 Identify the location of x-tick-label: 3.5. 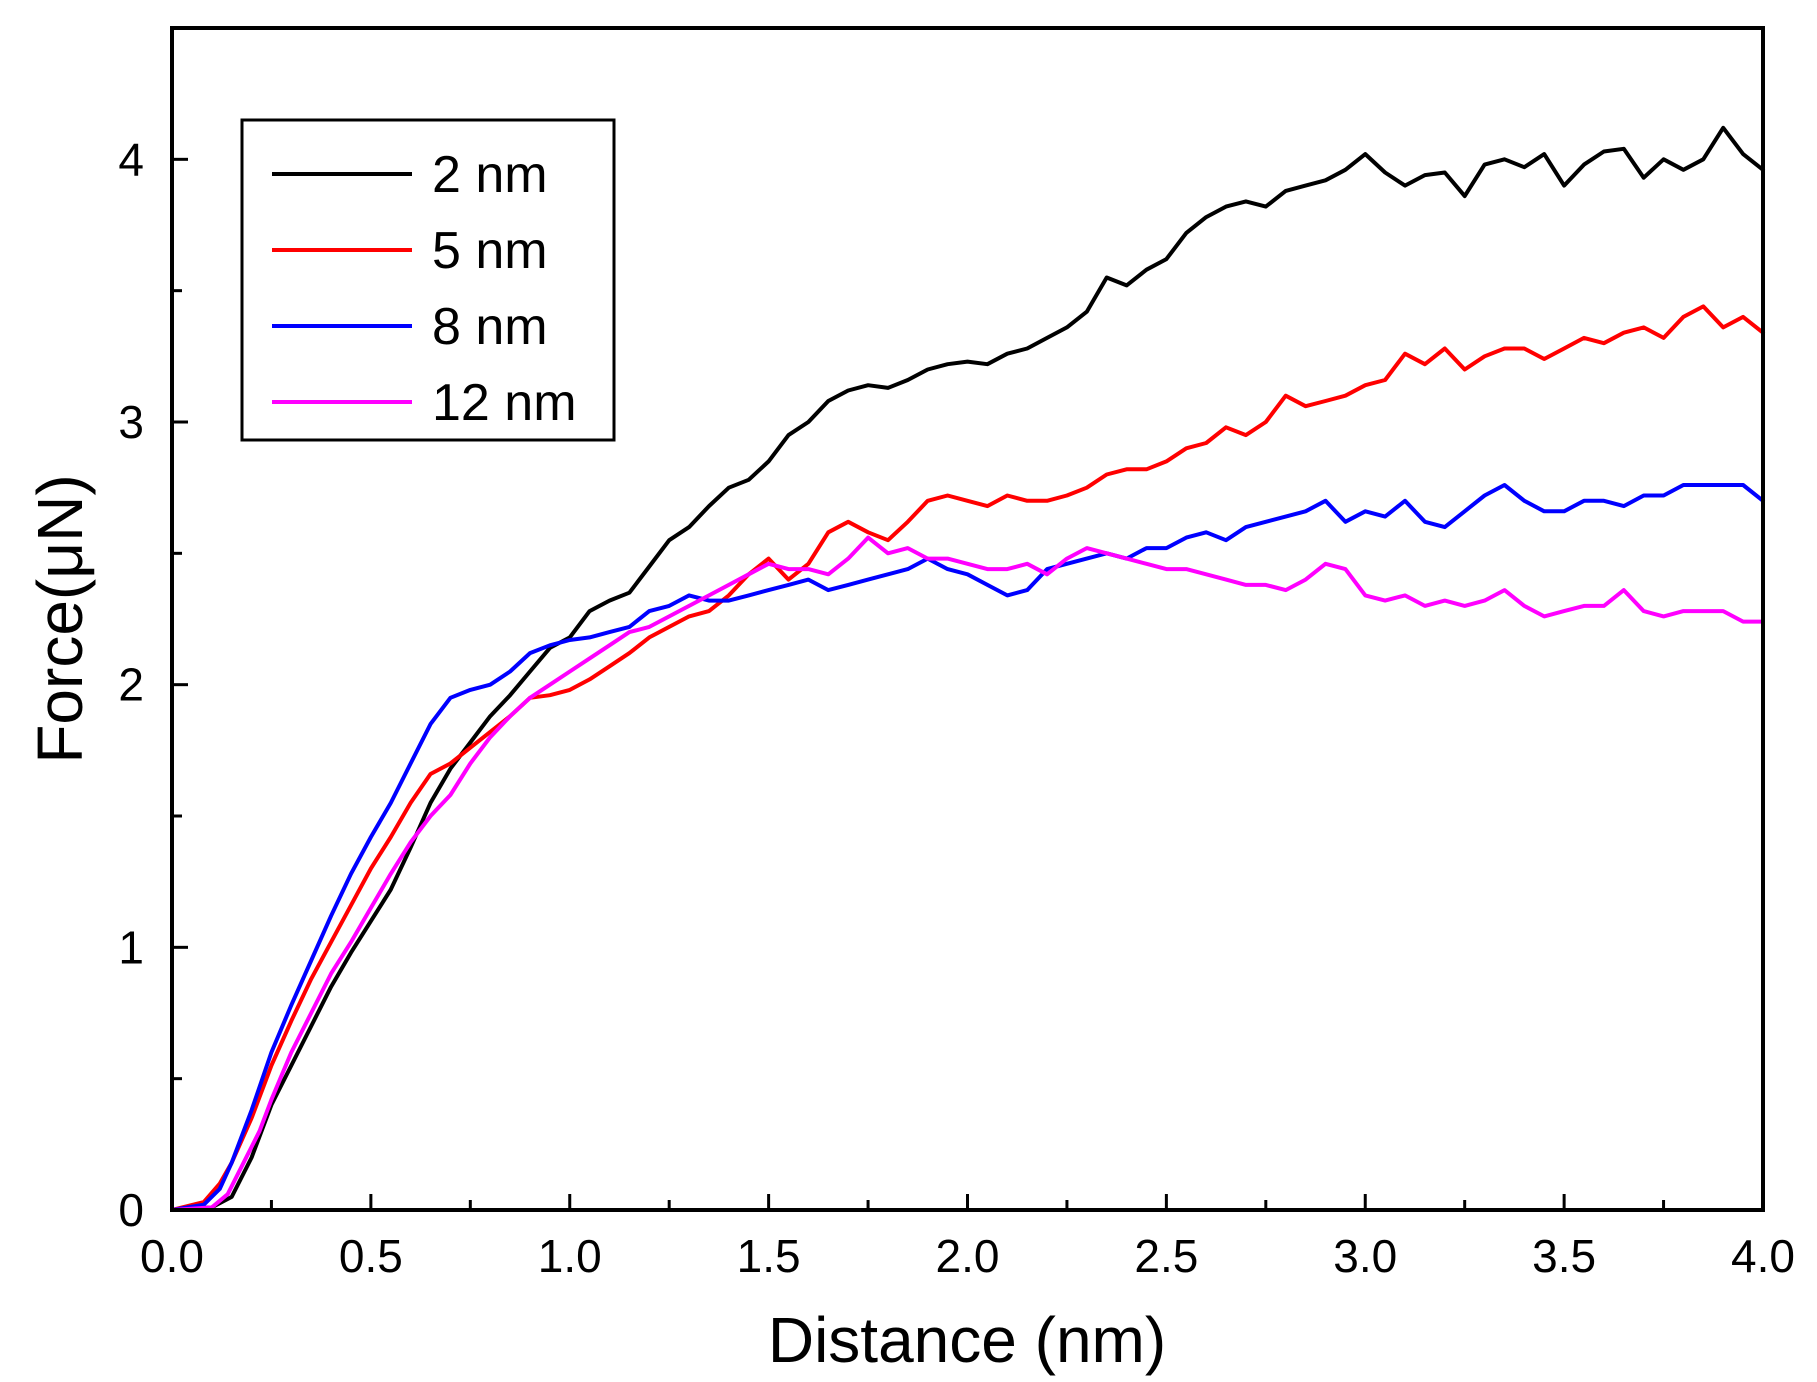
(1564, 1256).